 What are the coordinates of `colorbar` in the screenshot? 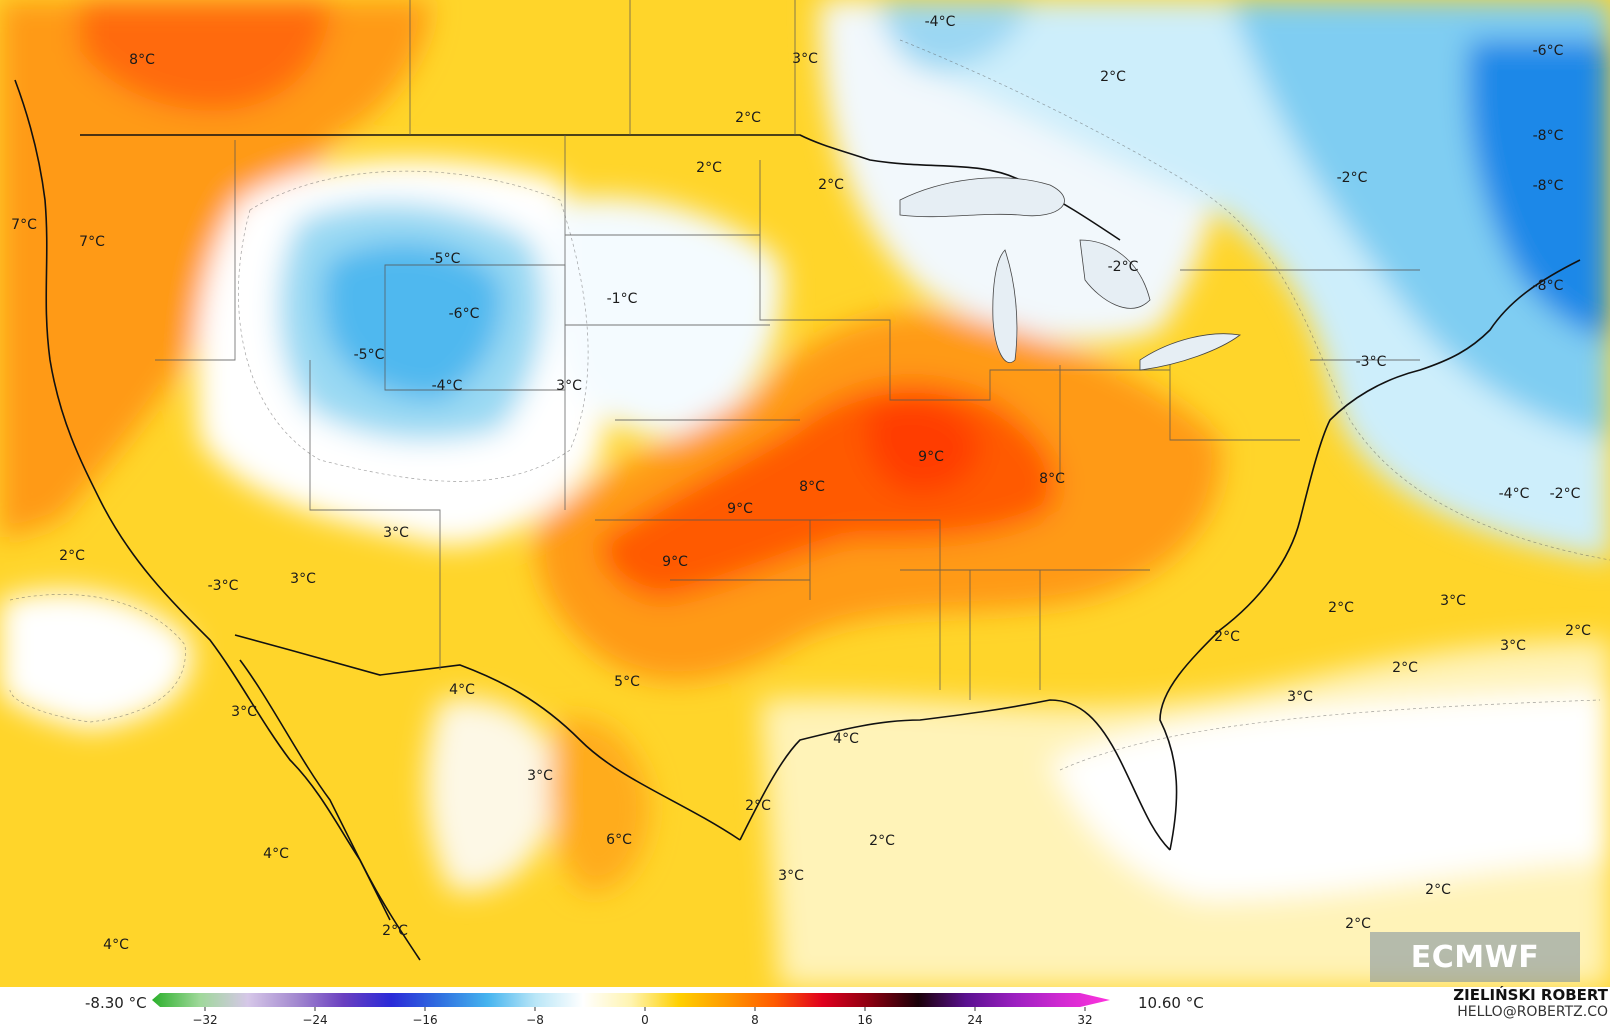 It's located at (631, 1000).